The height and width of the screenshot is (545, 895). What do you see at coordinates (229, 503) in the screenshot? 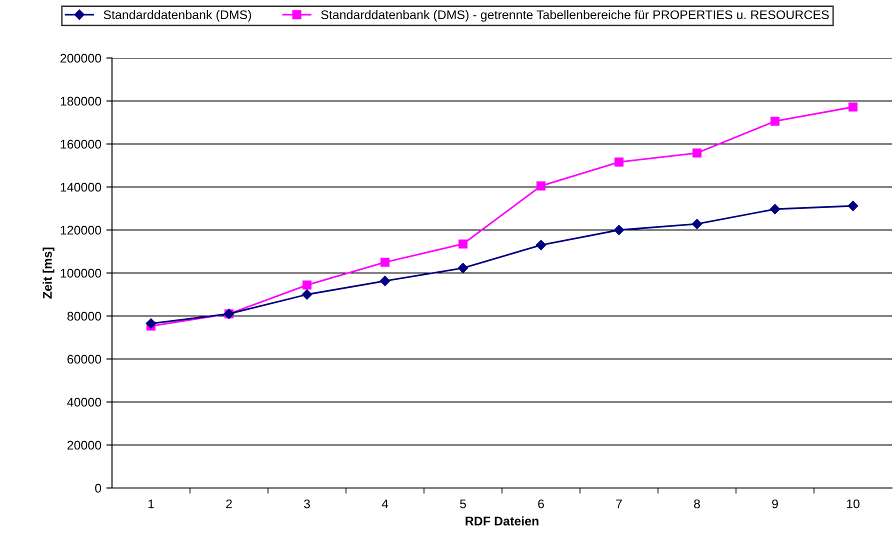
I see `x-tick-label: 2` at bounding box center [229, 503].